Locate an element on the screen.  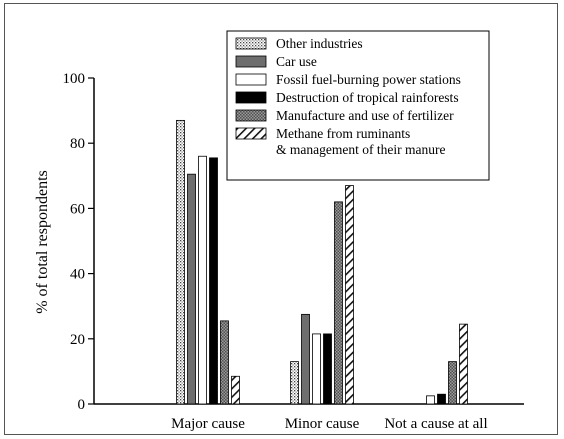
x-tick-labels: Major cause Minor cause Not a cause at all is located at coordinates (329, 424).